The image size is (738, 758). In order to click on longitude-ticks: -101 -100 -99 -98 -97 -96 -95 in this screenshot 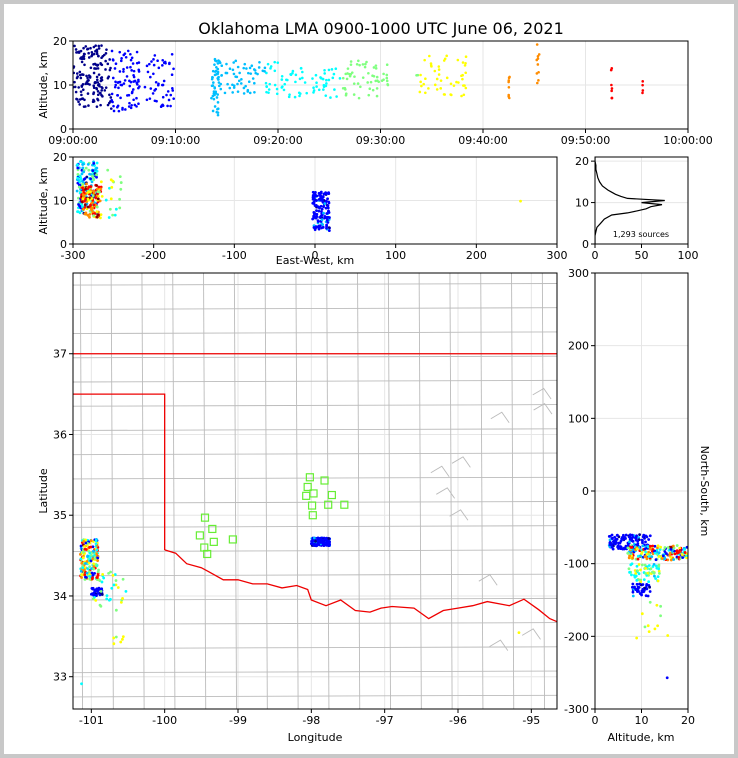, I will do `click(309, 718)`.